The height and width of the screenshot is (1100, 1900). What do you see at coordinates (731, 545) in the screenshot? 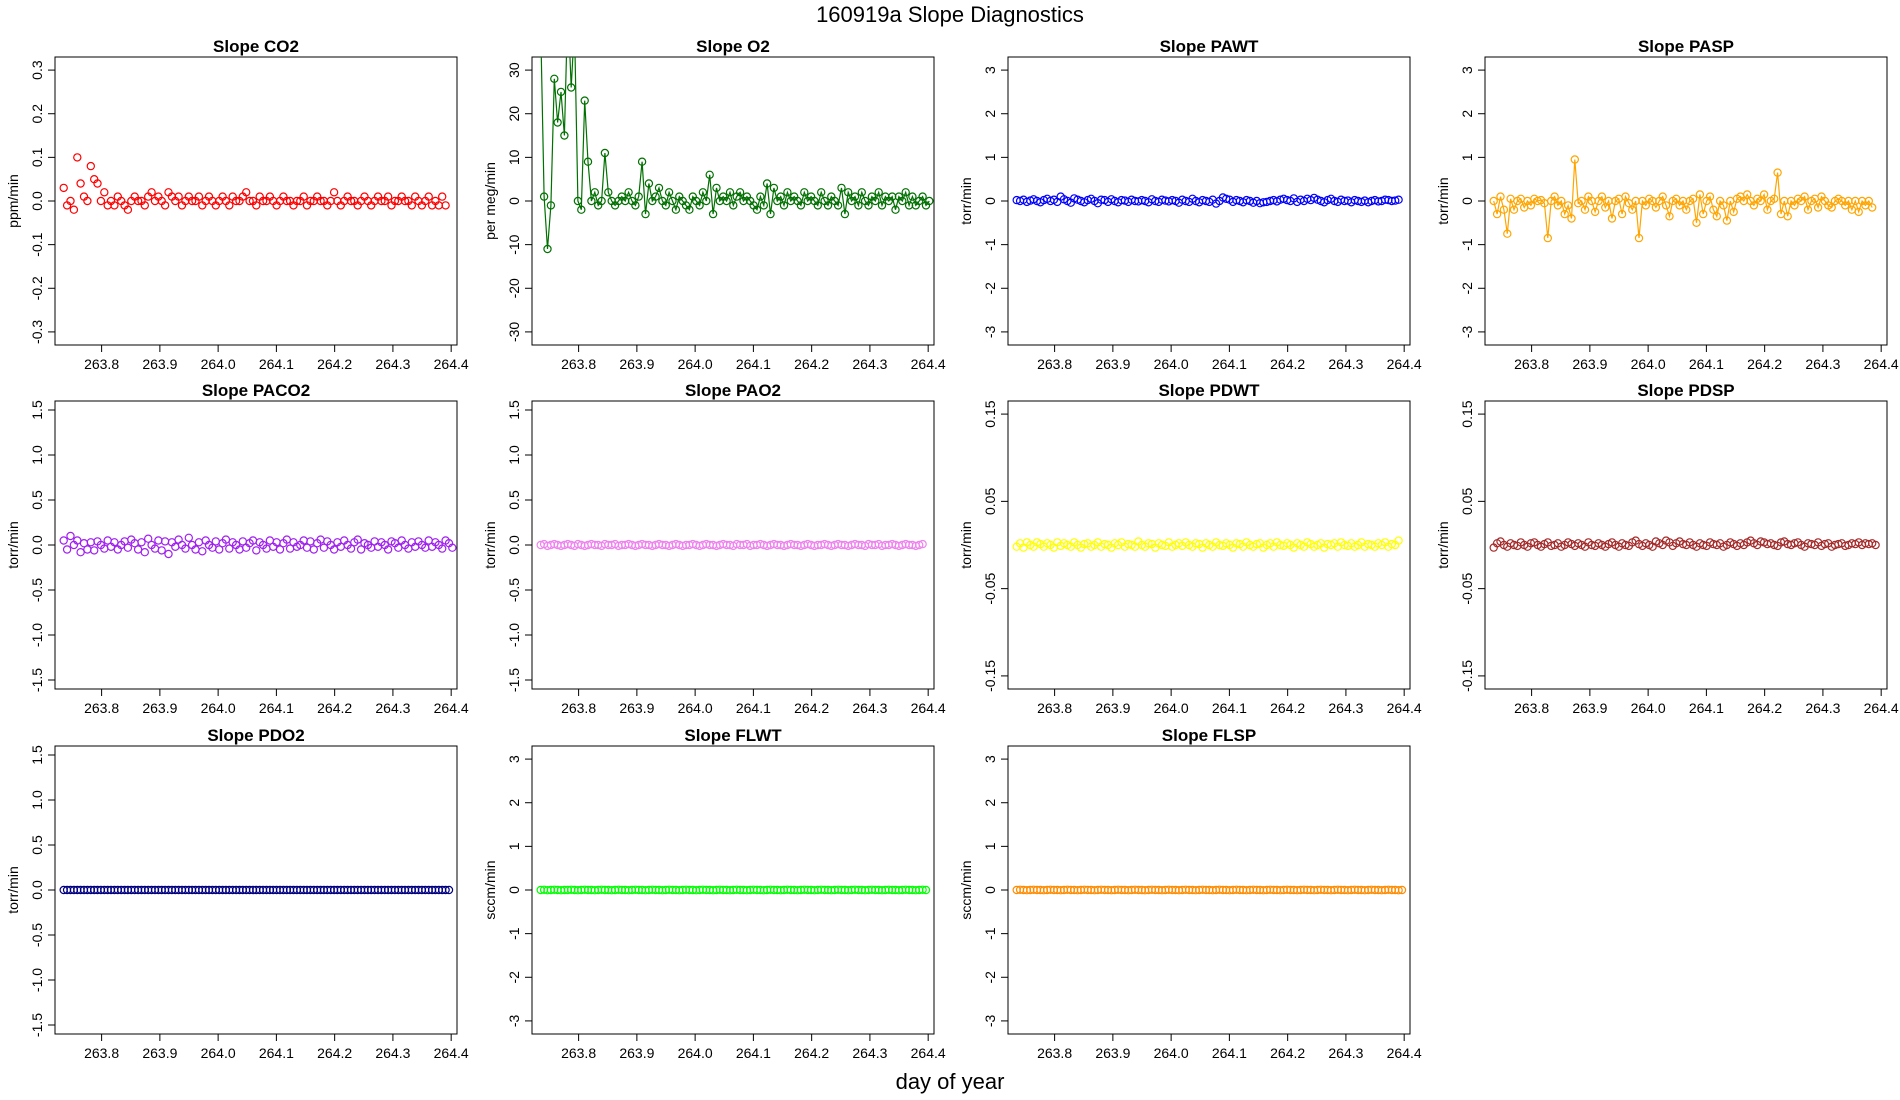
I see `series-slope-pao2` at bounding box center [731, 545].